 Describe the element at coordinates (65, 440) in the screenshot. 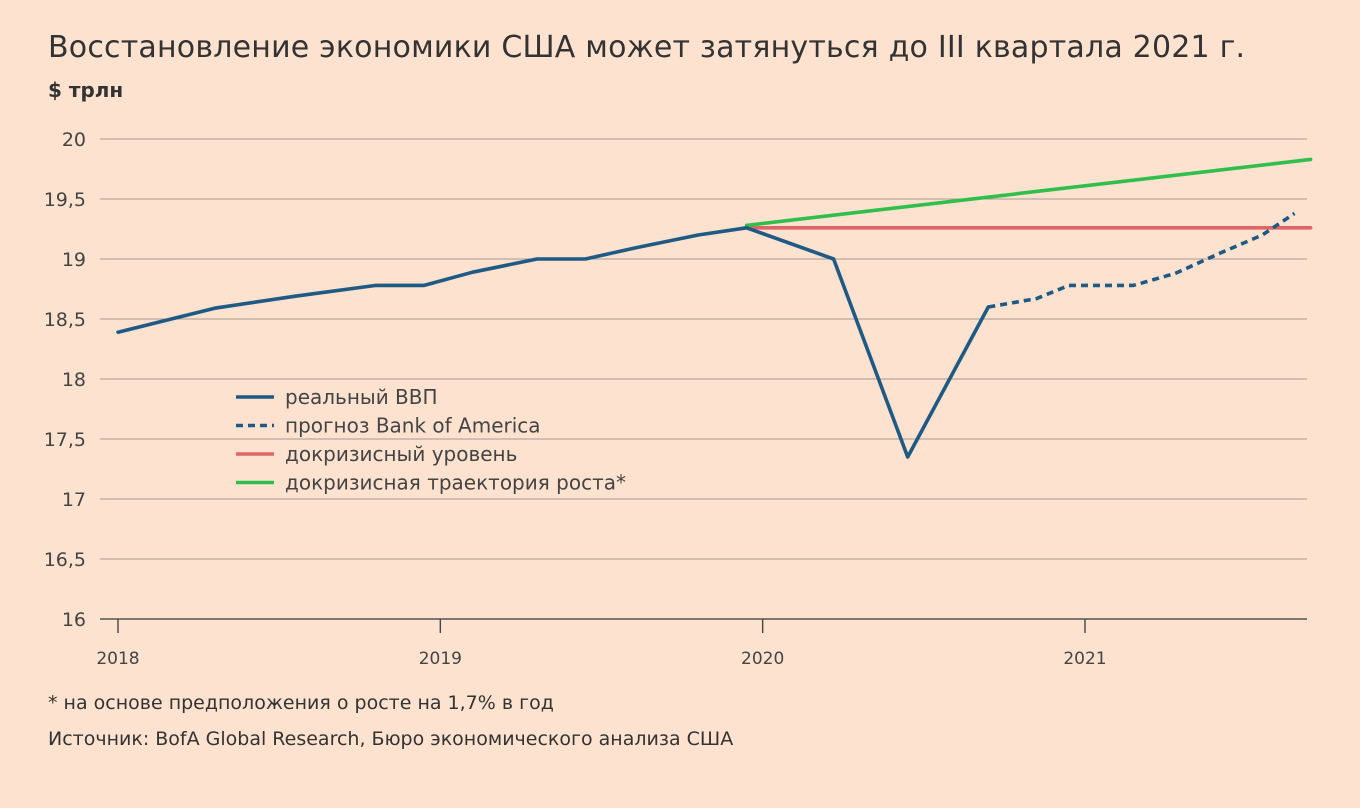

I see `y-tick-label: 17,5` at that location.